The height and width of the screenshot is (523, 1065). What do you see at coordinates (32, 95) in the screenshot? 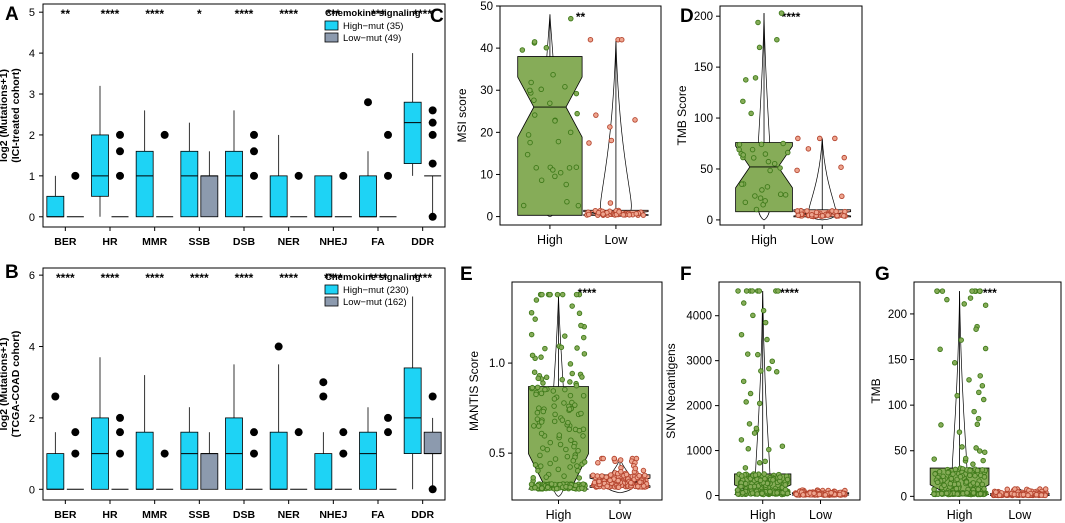
I see `y-tick-label: 3` at bounding box center [32, 95].